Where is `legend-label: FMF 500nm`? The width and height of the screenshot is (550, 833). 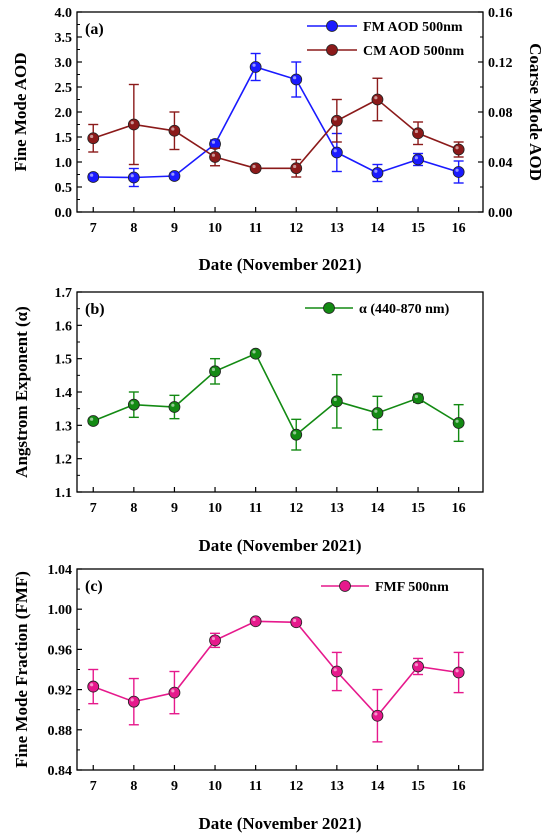
legend-label: FMF 500nm is located at coordinates (412, 587).